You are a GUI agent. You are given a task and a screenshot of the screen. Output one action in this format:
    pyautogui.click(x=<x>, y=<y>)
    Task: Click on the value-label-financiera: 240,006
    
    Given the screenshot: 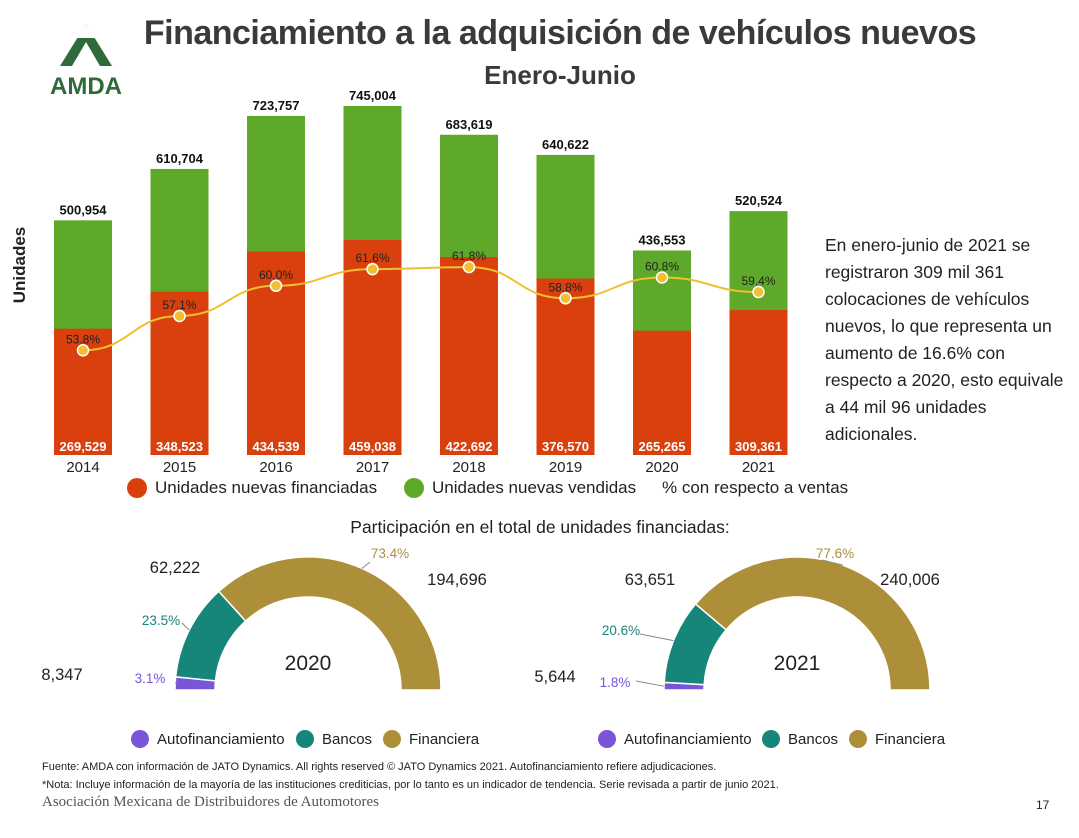 What is the action you would take?
    pyautogui.click(x=910, y=580)
    